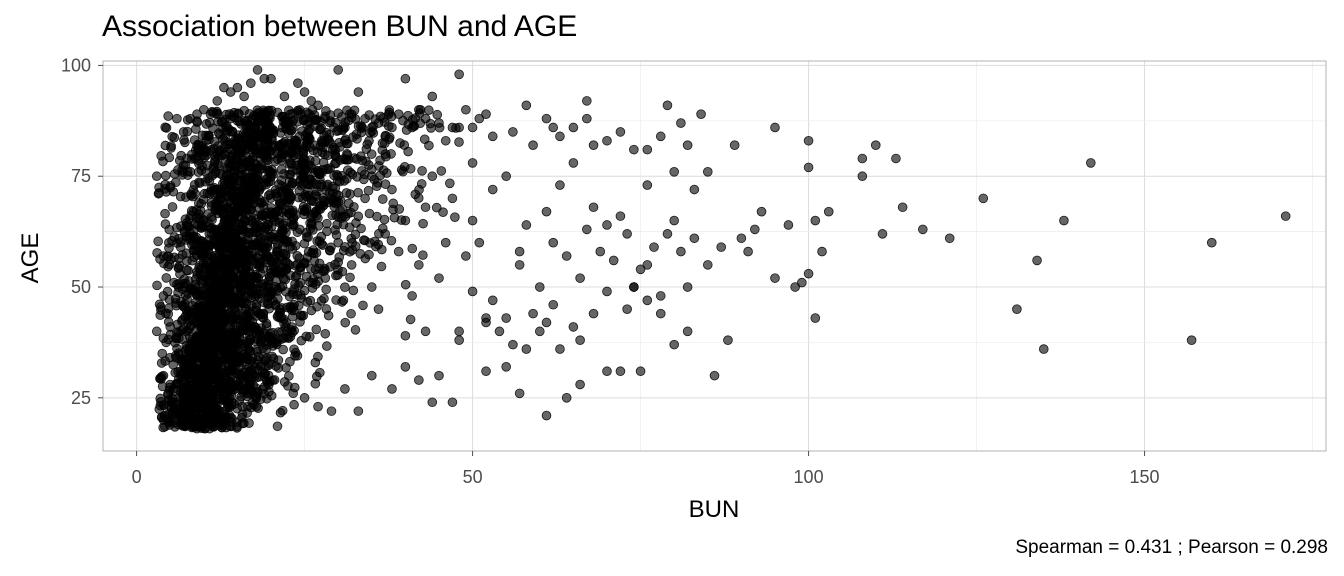  What do you see at coordinates (137, 477) in the screenshot?
I see `x-tick-label: 0` at bounding box center [137, 477].